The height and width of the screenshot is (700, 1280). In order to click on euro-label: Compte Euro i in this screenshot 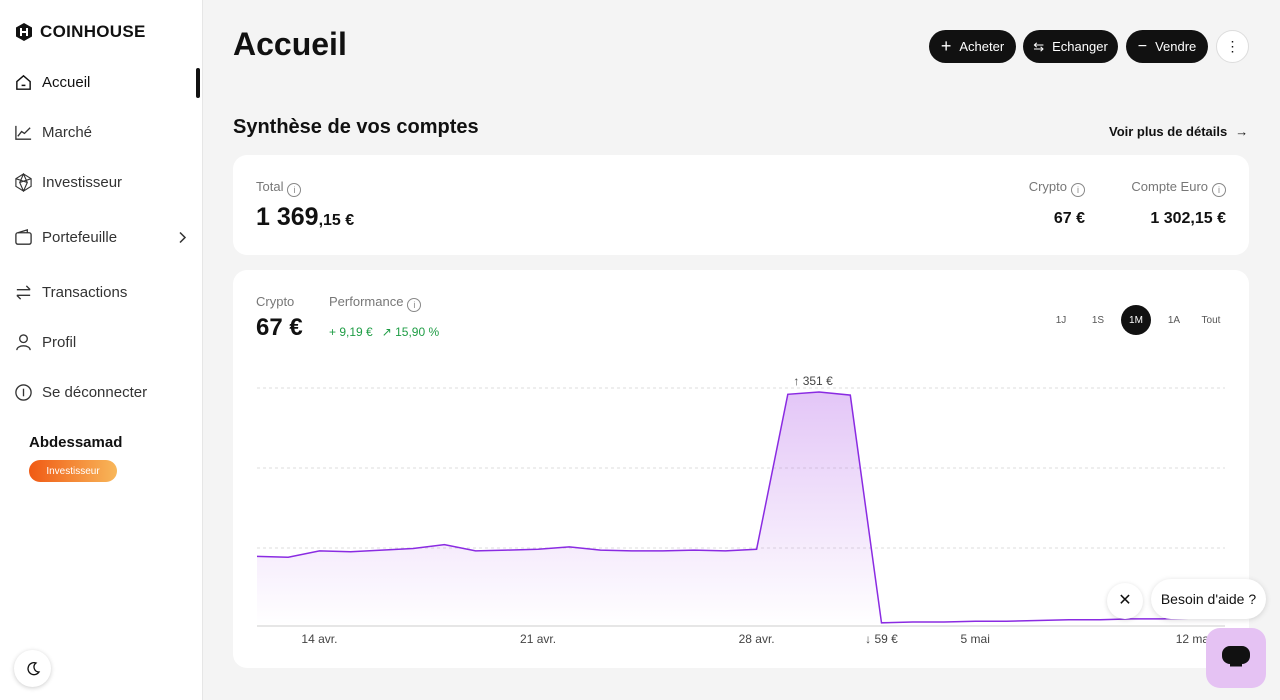, I will do `click(1178, 188)`.